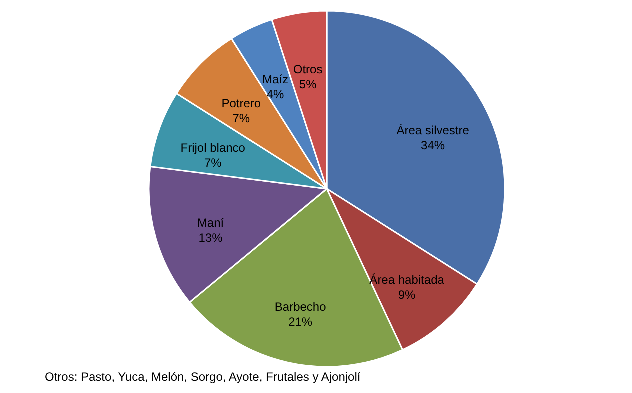  What do you see at coordinates (300, 307) in the screenshot?
I see `slice-label: Barbecho` at bounding box center [300, 307].